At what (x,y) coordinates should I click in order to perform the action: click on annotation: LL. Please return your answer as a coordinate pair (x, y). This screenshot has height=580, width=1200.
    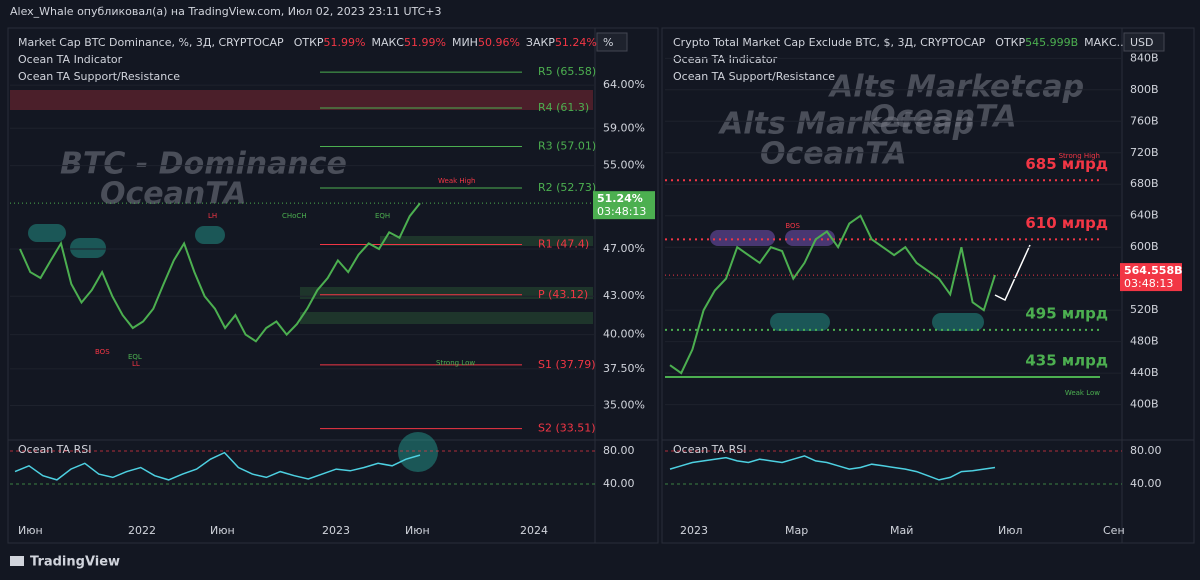
    Looking at the image, I should click on (136, 364).